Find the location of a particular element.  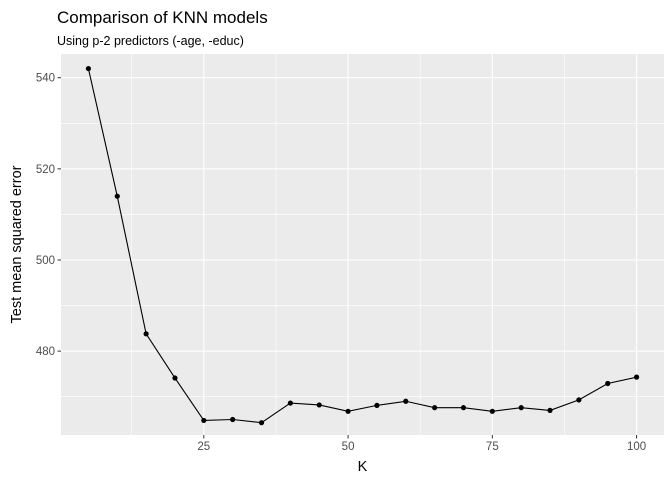

x-axis-title: K is located at coordinates (363, 467).